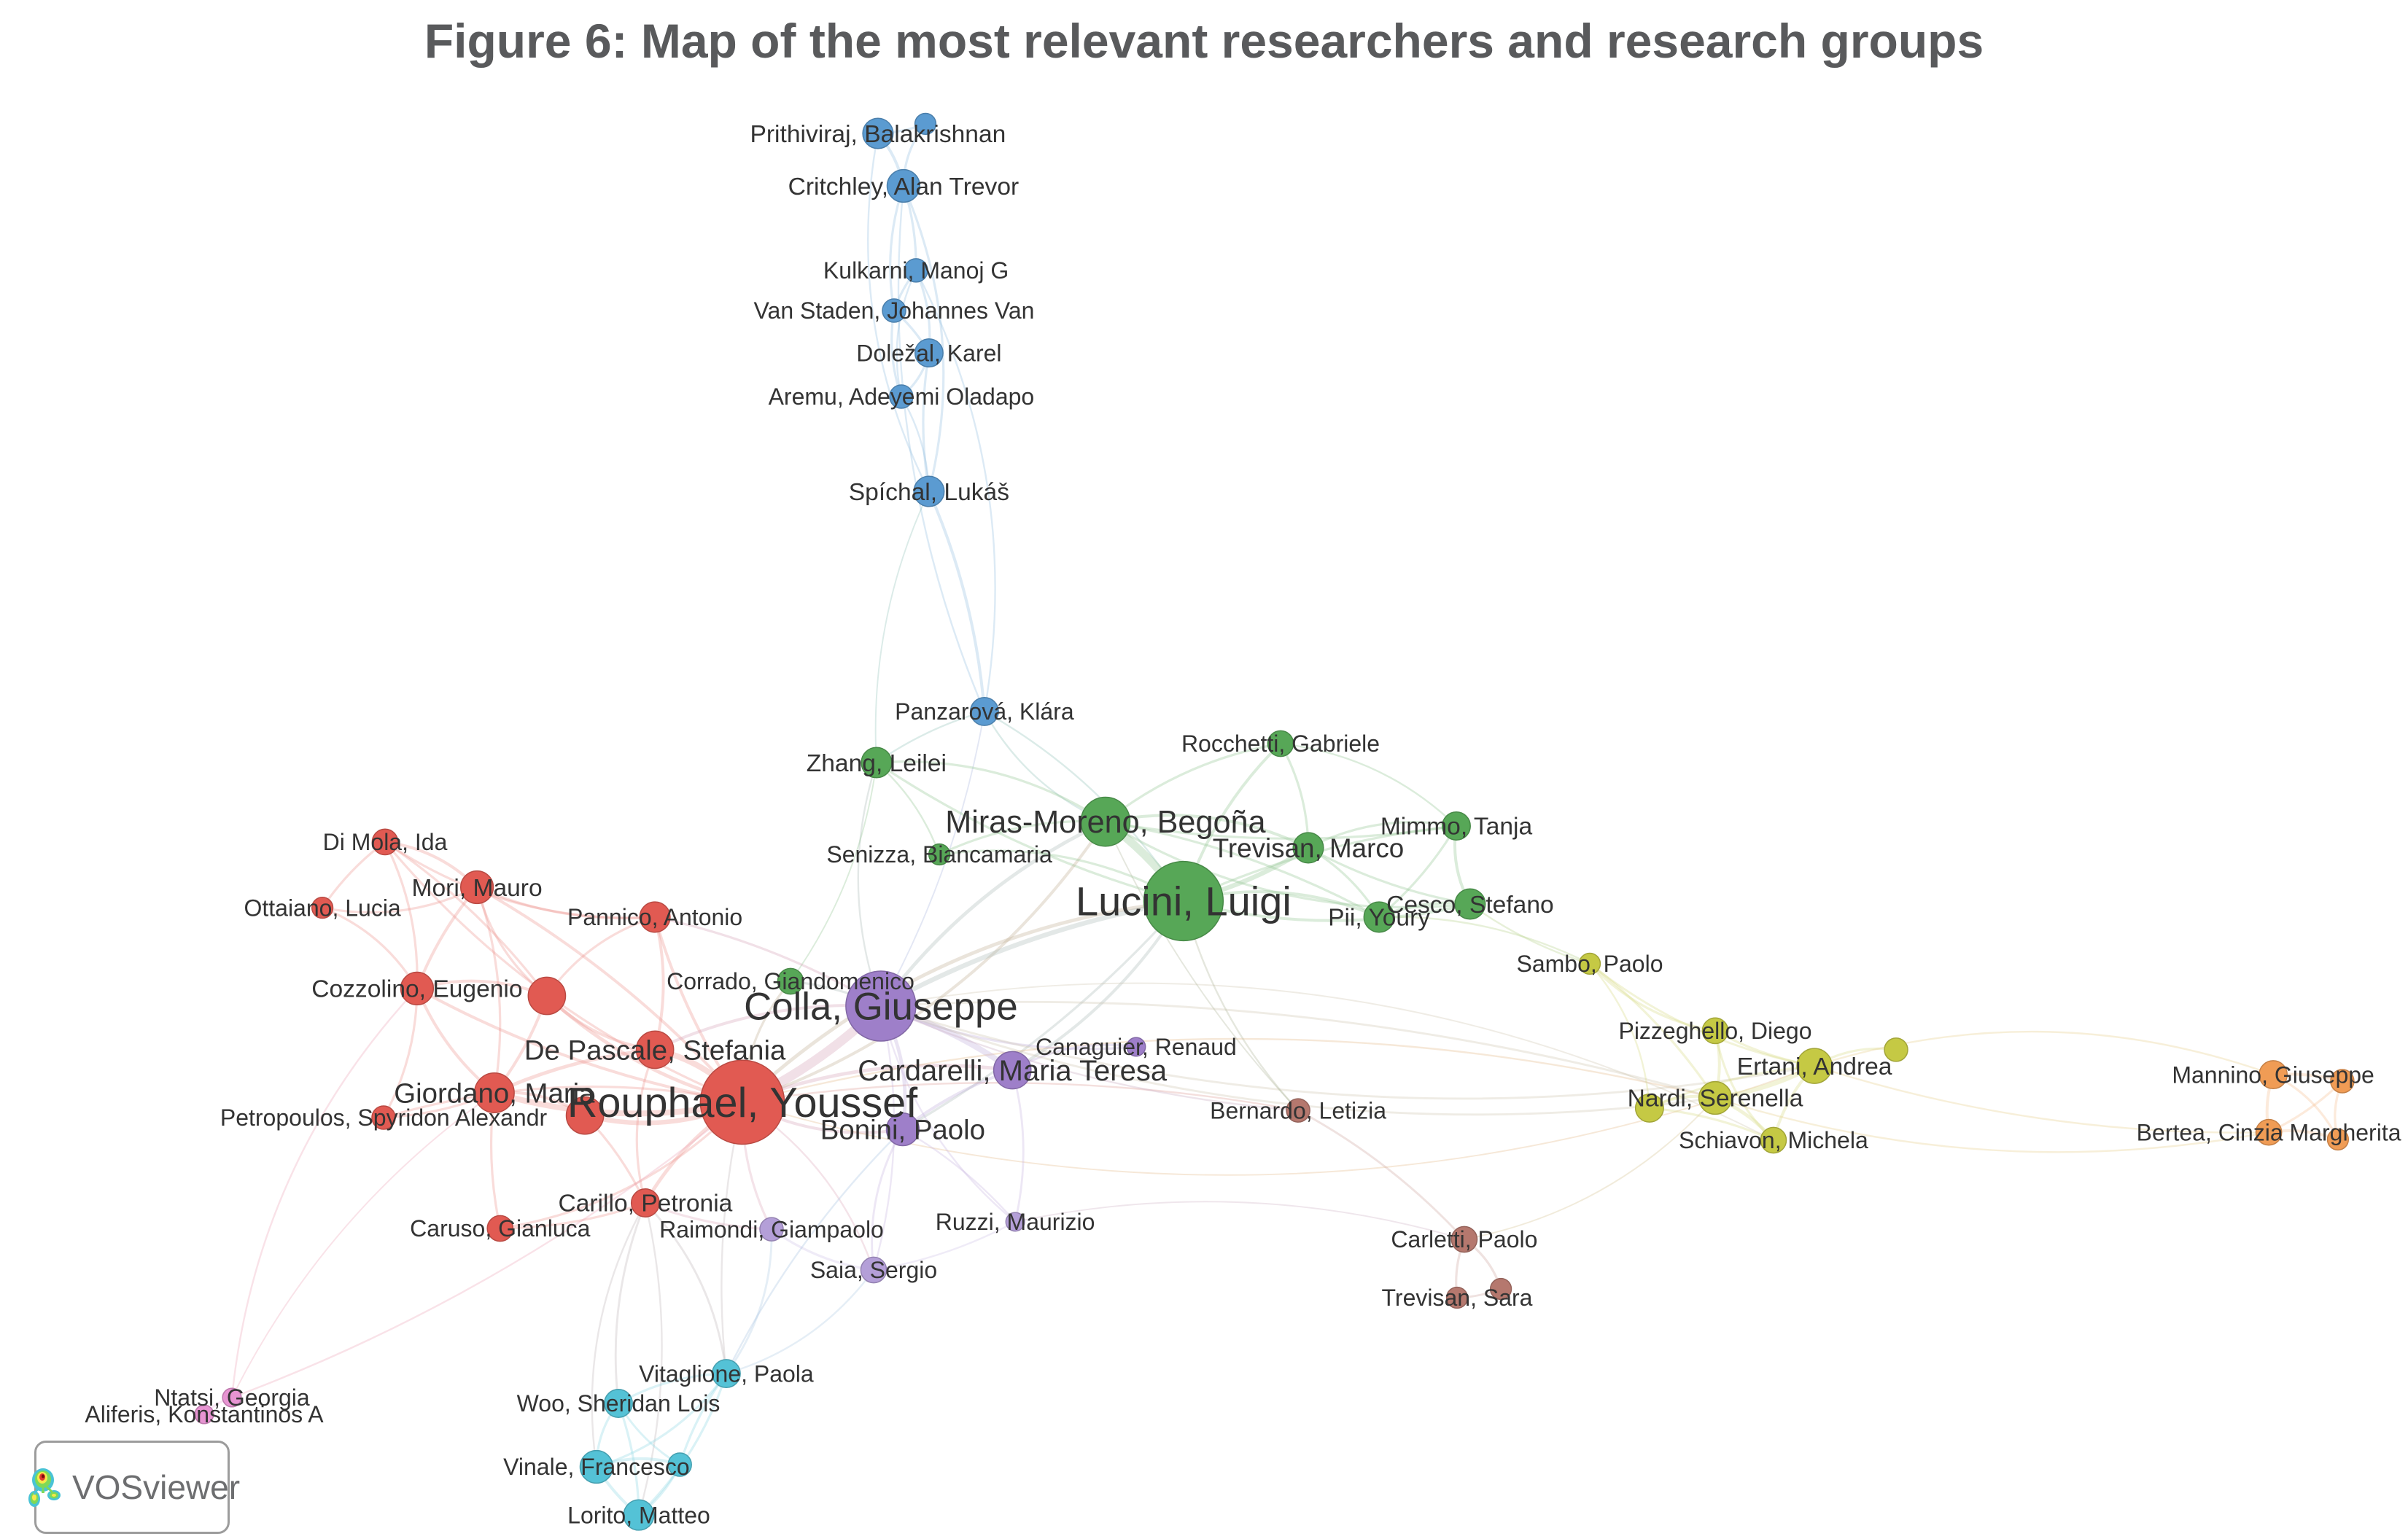 The image size is (2408, 1539). Describe the element at coordinates (385, 842) in the screenshot. I see `node-dimola` at that location.